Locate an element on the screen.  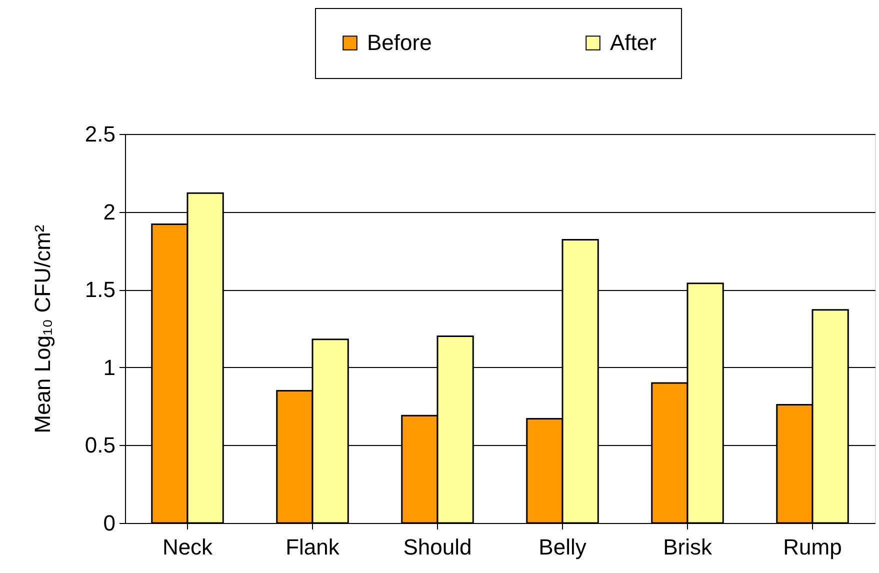
y-tick-label: 2 is located at coordinates (109, 211).